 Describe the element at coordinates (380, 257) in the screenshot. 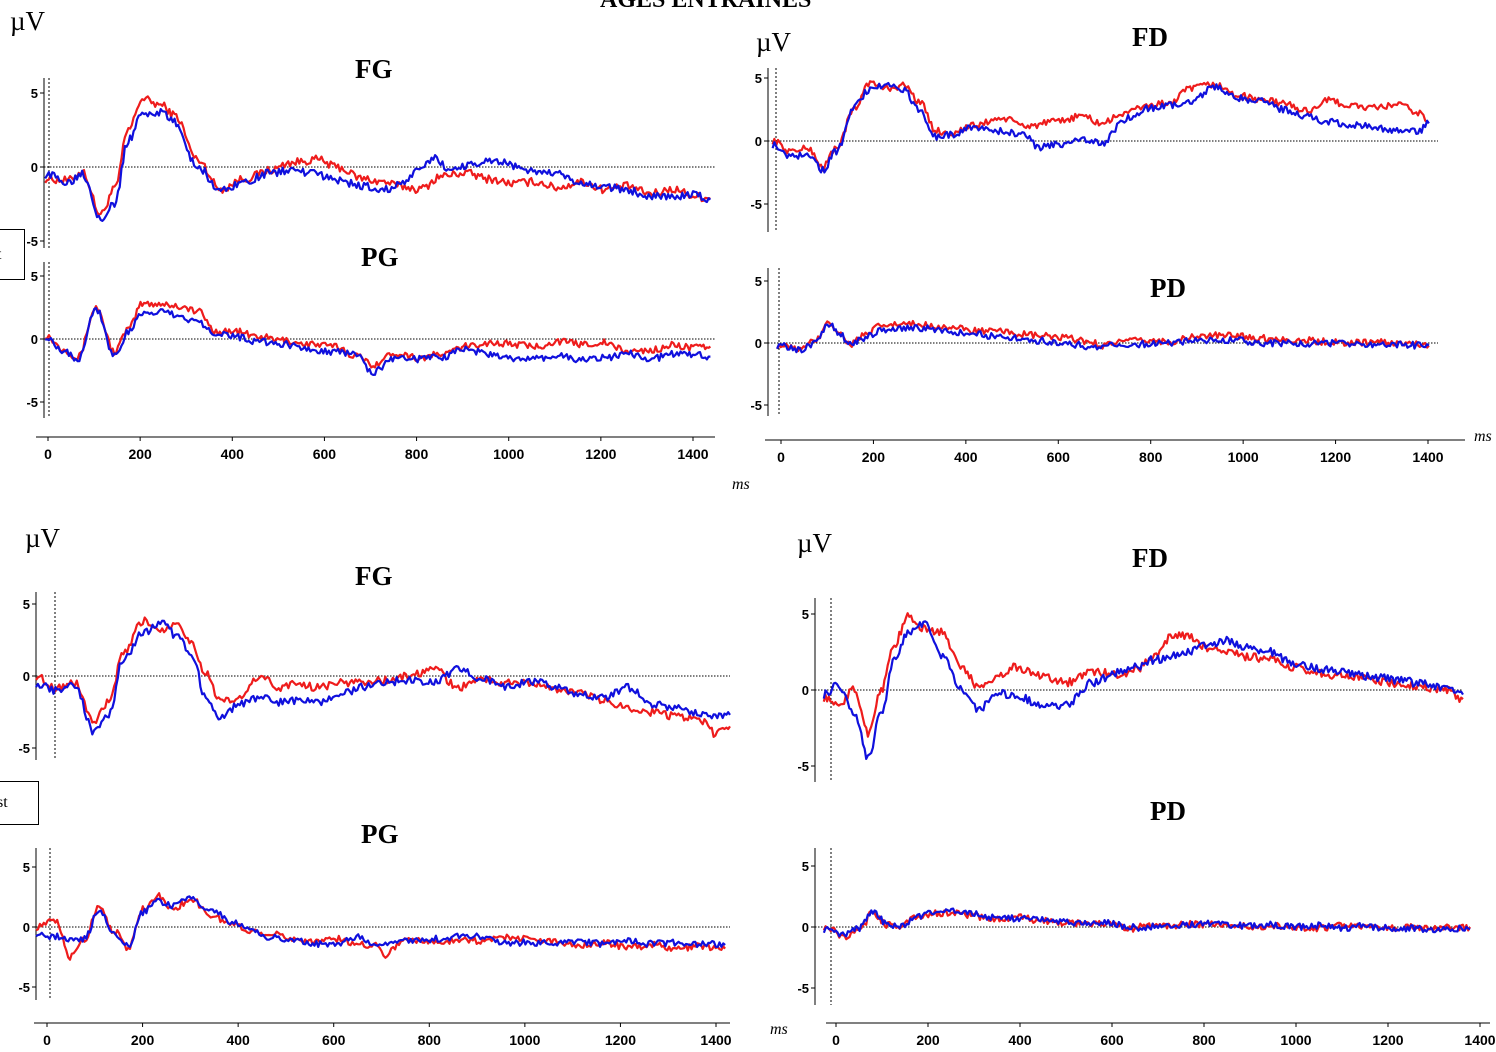

I see `panel-title-pg-top: PG` at that location.